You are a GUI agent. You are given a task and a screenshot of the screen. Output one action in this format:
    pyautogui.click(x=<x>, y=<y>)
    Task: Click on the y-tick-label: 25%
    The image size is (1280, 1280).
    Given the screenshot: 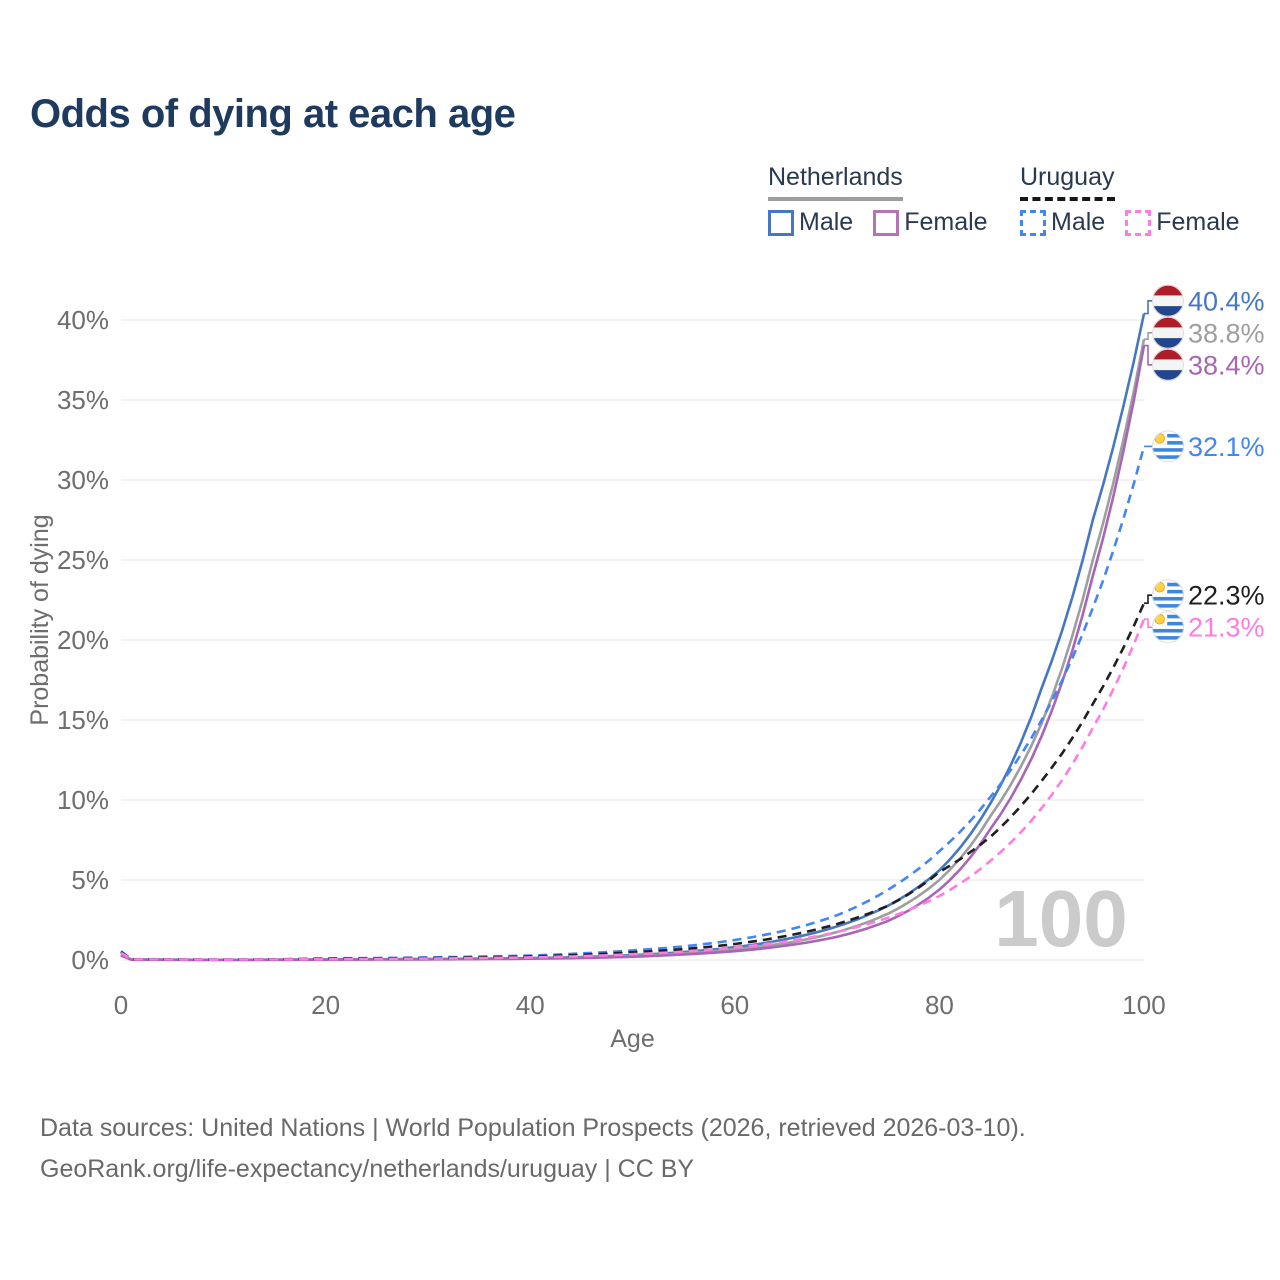 What is the action you would take?
    pyautogui.click(x=83, y=560)
    